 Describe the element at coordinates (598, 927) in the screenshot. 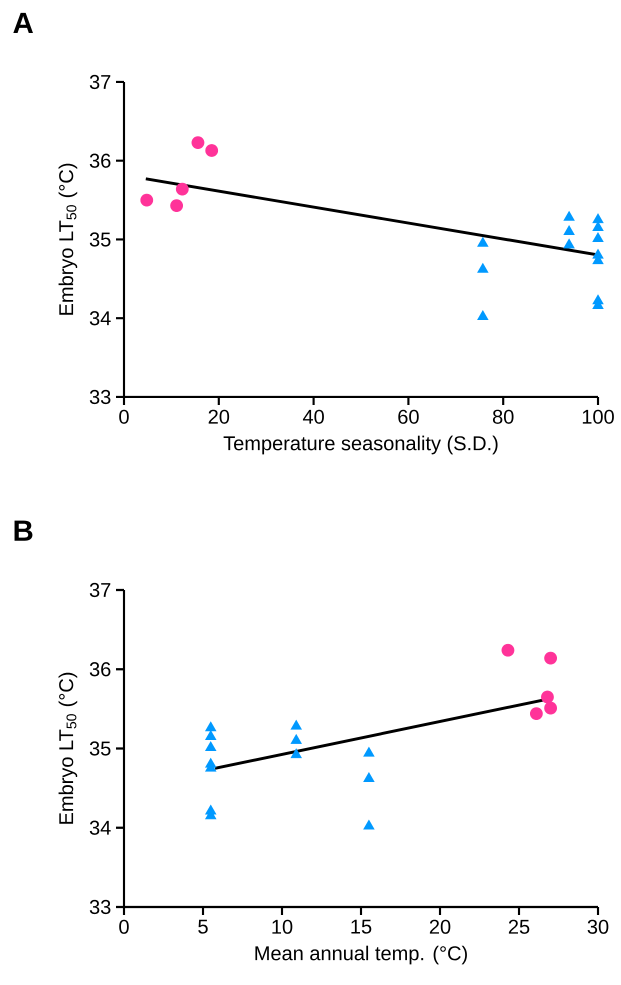

I see `x-tick-label: 30` at that location.